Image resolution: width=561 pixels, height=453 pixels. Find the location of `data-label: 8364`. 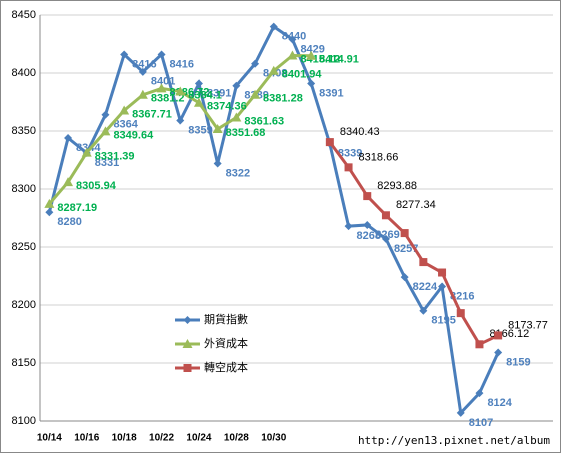

data-label: 8364 is located at coordinates (125, 125).